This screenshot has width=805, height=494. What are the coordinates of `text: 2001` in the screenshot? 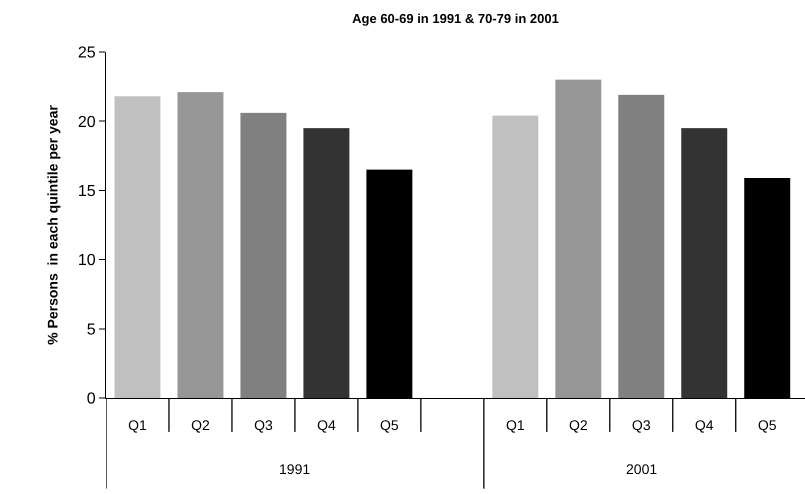 It's located at (642, 469).